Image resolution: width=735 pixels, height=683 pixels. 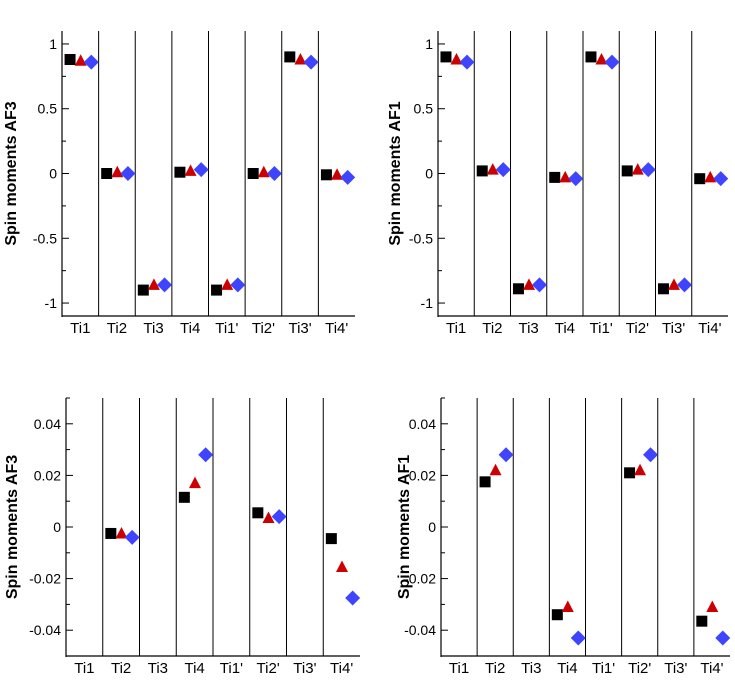 What do you see at coordinates (117, 328) in the screenshot?
I see `category-label: Ti2` at bounding box center [117, 328].